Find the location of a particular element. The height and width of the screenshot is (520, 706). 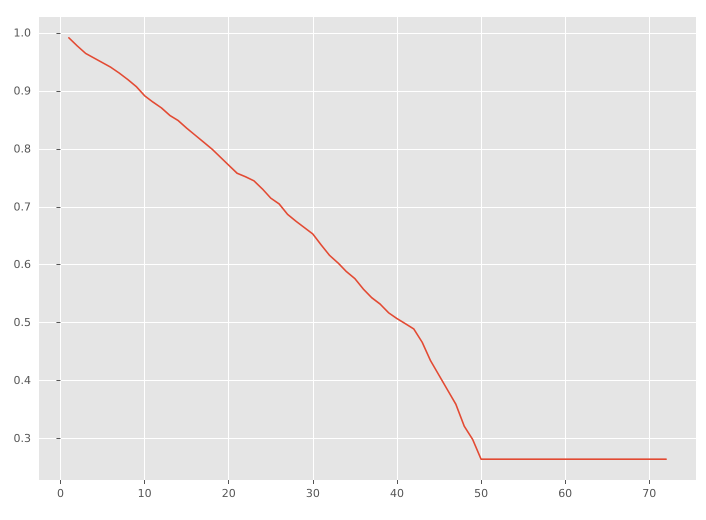

y-tick-label: 1.0 is located at coordinates (22, 33).